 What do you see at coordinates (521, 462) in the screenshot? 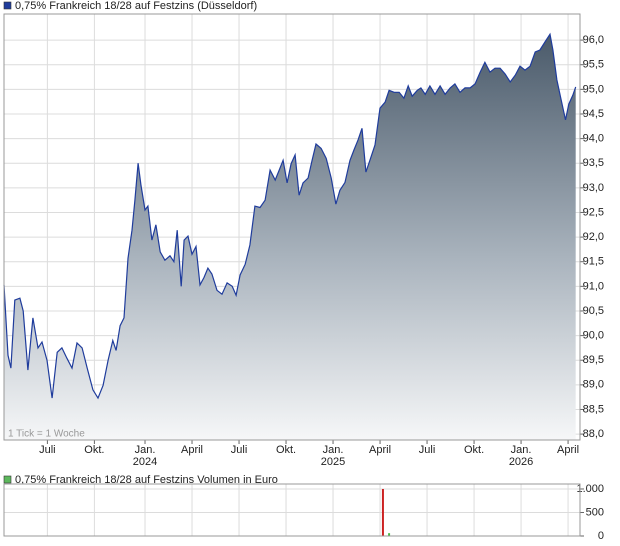
I see `x-year-label: 2026` at bounding box center [521, 462].